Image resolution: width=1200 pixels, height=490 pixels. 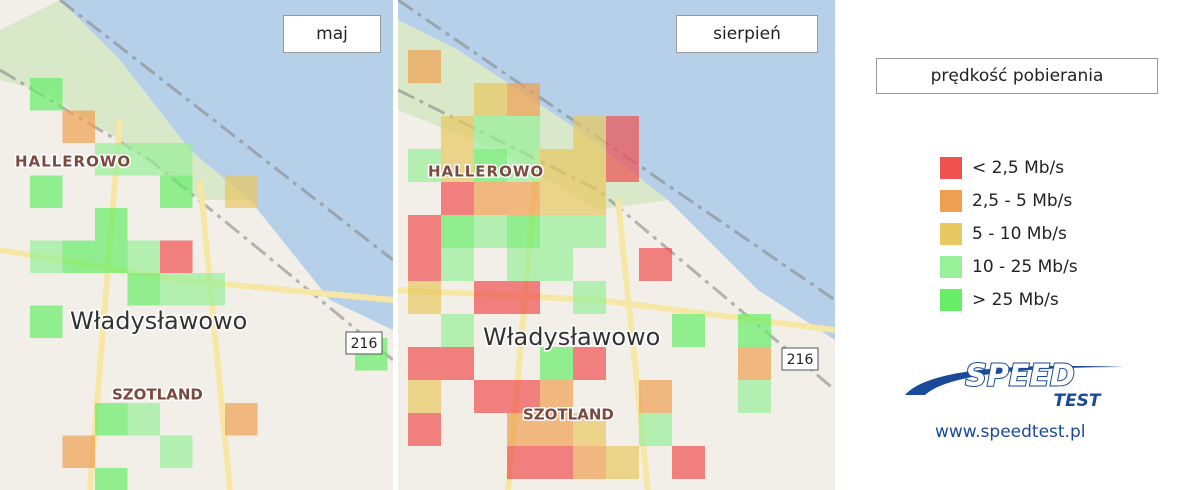 What do you see at coordinates (73, 162) in the screenshot?
I see `district-label: HALLEROWO` at bounding box center [73, 162].